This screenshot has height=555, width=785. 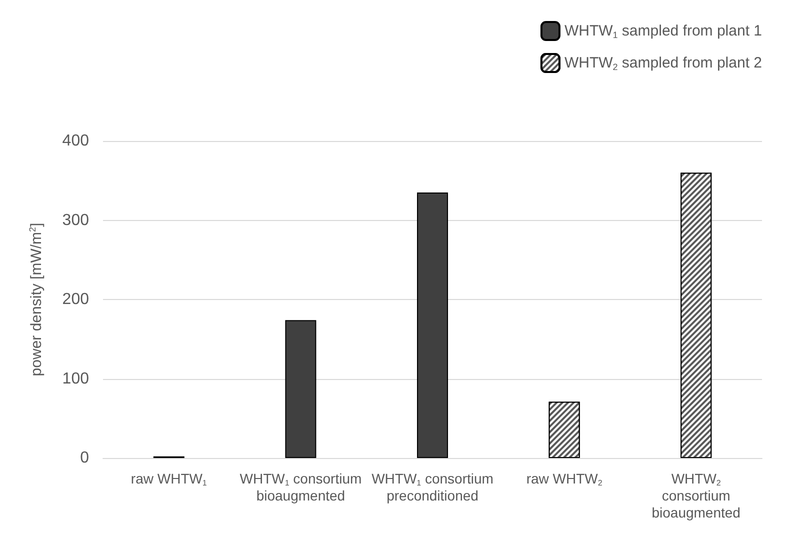 I want to click on y-tick-label: 0, so click(x=85, y=458).